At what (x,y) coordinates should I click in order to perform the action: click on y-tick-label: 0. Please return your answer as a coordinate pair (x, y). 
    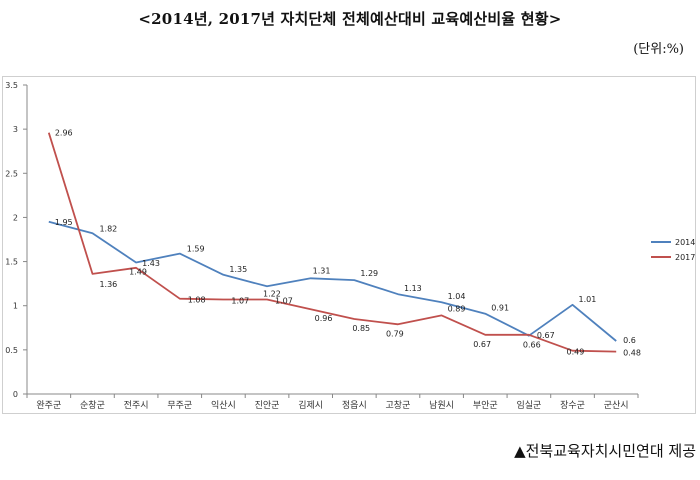
    Looking at the image, I should click on (15, 394).